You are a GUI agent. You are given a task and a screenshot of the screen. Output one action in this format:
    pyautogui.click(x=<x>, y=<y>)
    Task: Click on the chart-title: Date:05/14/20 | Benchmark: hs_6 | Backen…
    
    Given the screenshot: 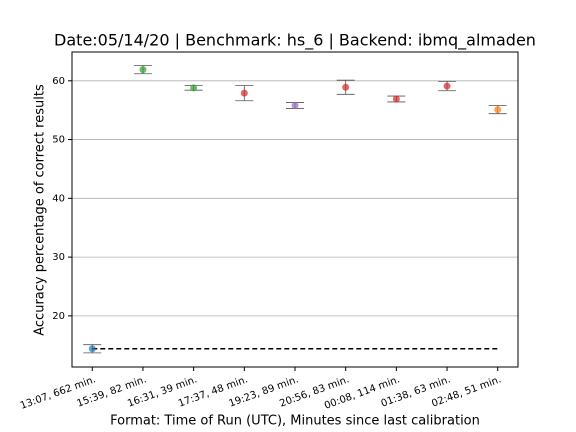 What is the action you would take?
    pyautogui.click(x=295, y=41)
    